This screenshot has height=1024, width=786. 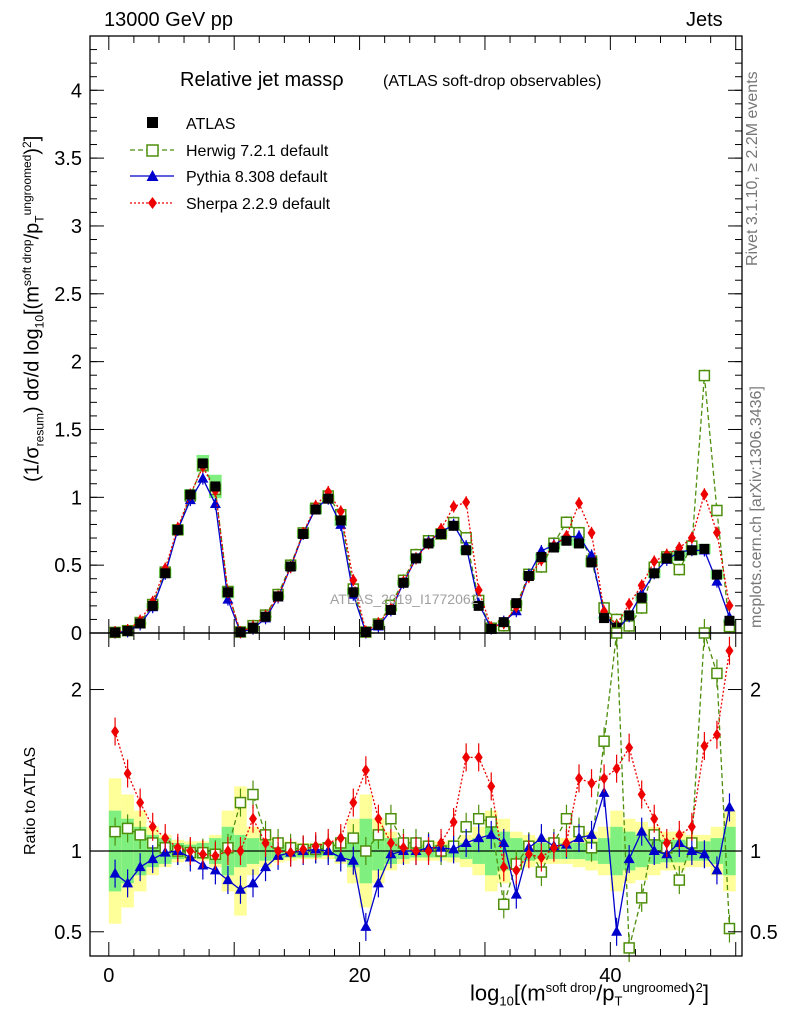 I want to click on main-ytick-label: 0, so click(x=76, y=634).